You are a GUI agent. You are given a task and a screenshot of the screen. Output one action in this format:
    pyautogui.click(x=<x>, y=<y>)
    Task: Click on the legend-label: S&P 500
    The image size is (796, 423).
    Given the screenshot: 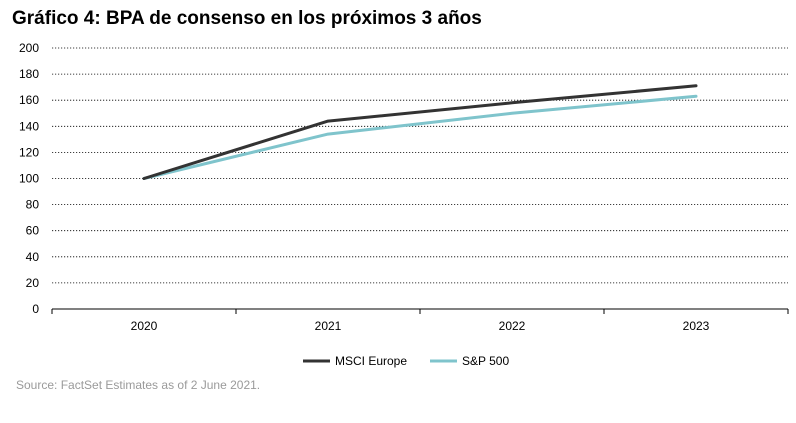 What is the action you would take?
    pyautogui.click(x=485, y=361)
    